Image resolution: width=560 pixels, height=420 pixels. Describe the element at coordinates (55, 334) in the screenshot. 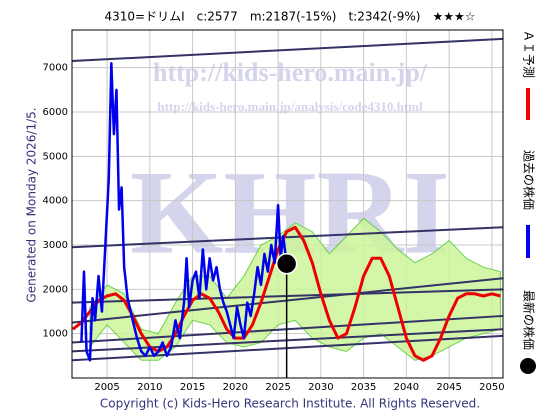

I see `y-tick-label: 1000` at that location.